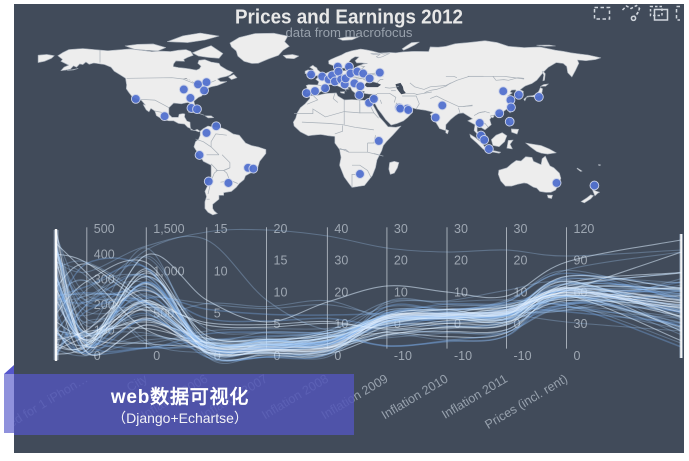  What do you see at coordinates (104, 305) in the screenshot?
I see `svg-text: 200` at bounding box center [104, 305].